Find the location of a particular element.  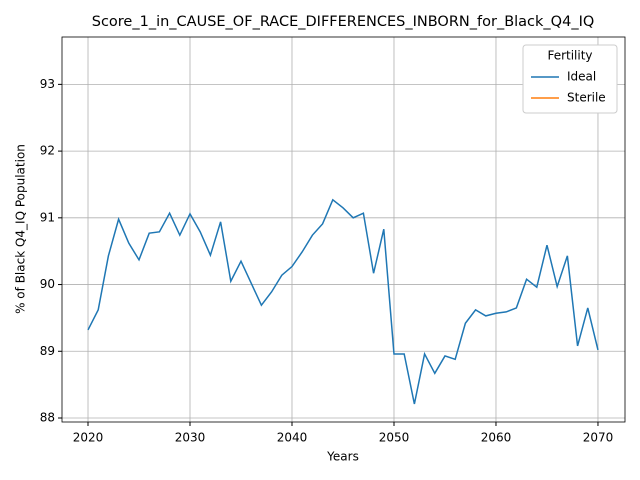

x-tick-label: 2020 is located at coordinates (88, 438).